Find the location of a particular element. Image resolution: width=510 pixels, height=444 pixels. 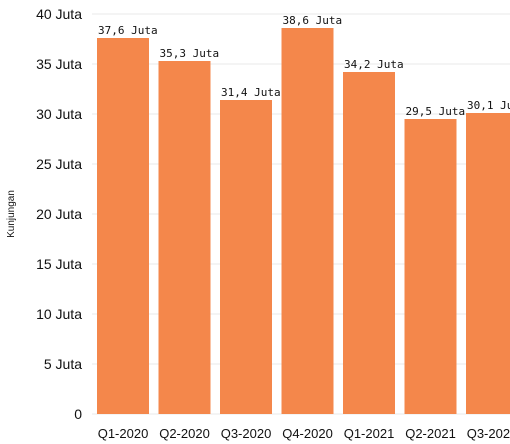

data-label: 34,2 Juta is located at coordinates (374, 64).